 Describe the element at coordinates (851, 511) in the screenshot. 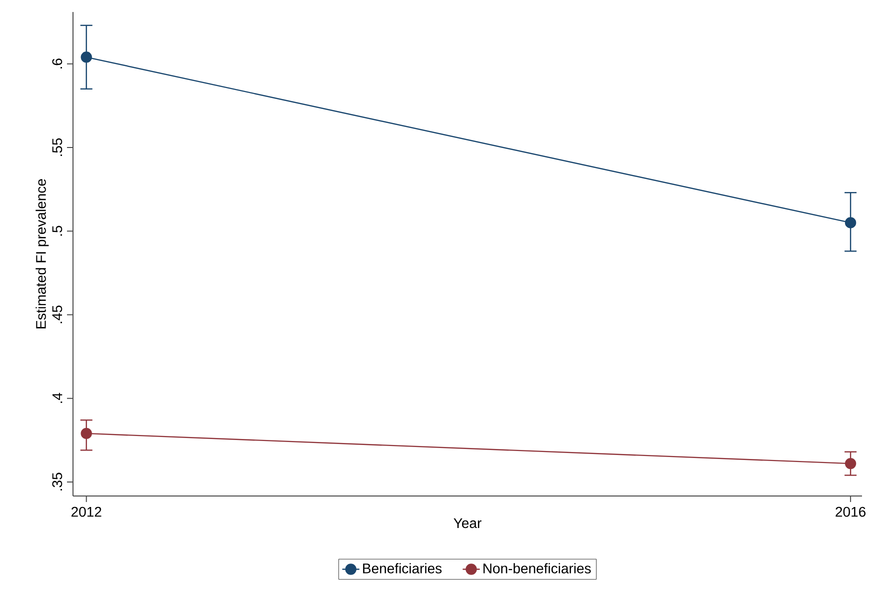

I see `x-tick-label: 2016` at that location.